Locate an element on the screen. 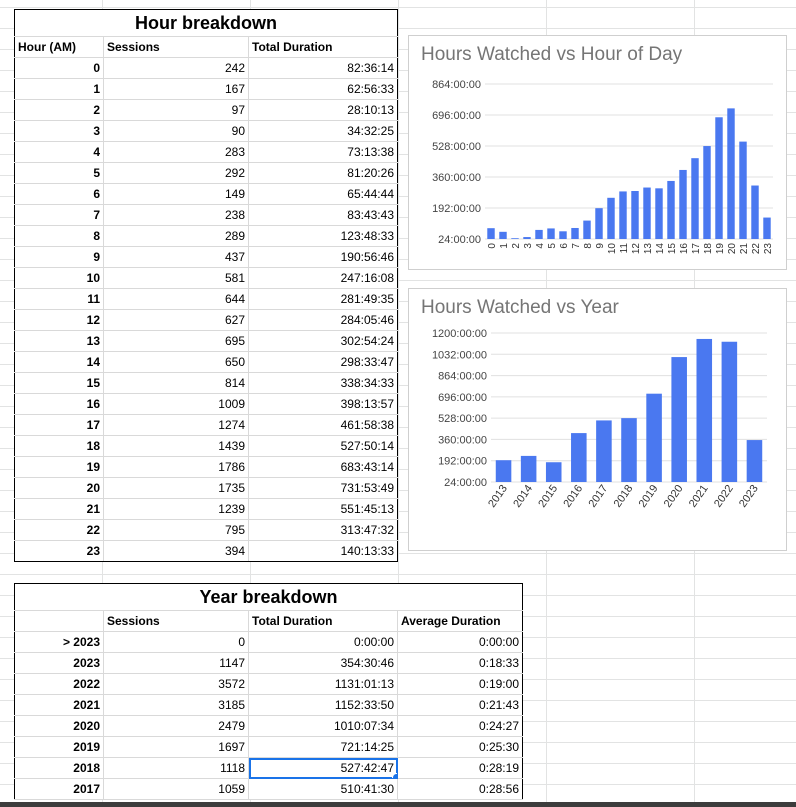 The image size is (796, 807). table-cell: 527:50:14 is located at coordinates (323, 446).